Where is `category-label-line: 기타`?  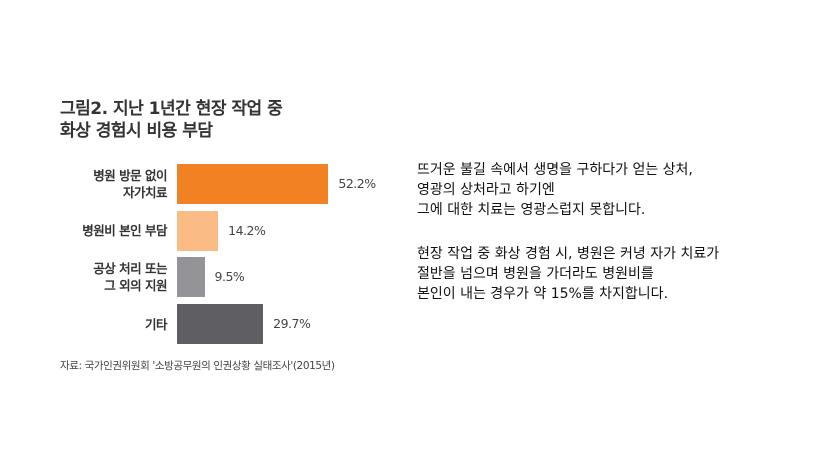
category-label-line: 기타 is located at coordinates (156, 324).